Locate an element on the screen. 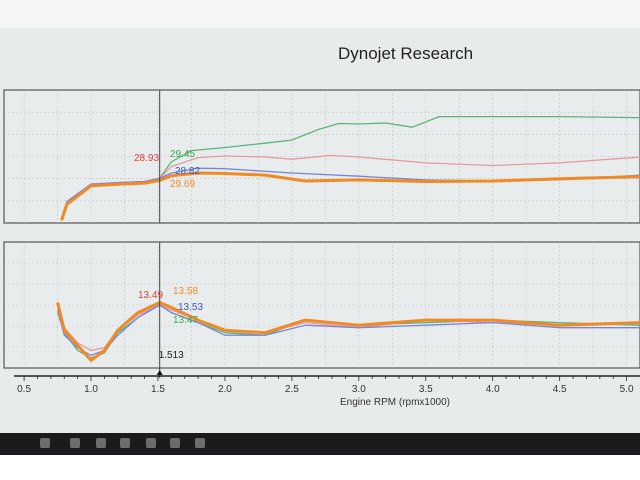 The height and width of the screenshot is (480, 640). x-axis-tick-label: 1.5 is located at coordinates (158, 389).